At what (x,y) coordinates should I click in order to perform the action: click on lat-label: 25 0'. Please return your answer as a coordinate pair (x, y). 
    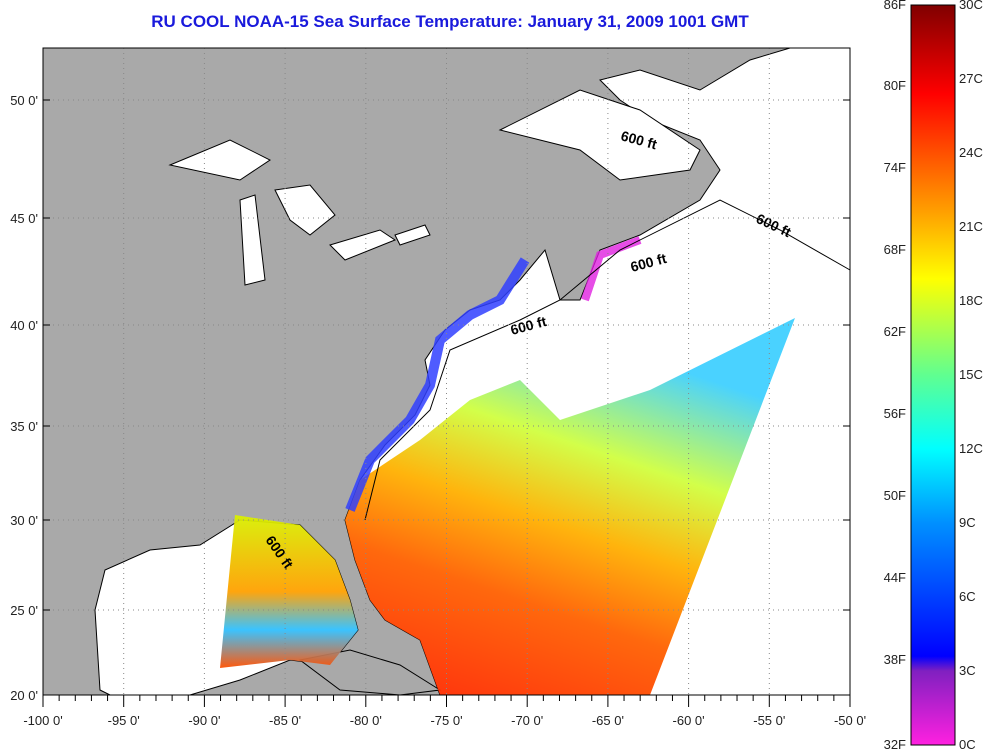
    Looking at the image, I should click on (24, 610).